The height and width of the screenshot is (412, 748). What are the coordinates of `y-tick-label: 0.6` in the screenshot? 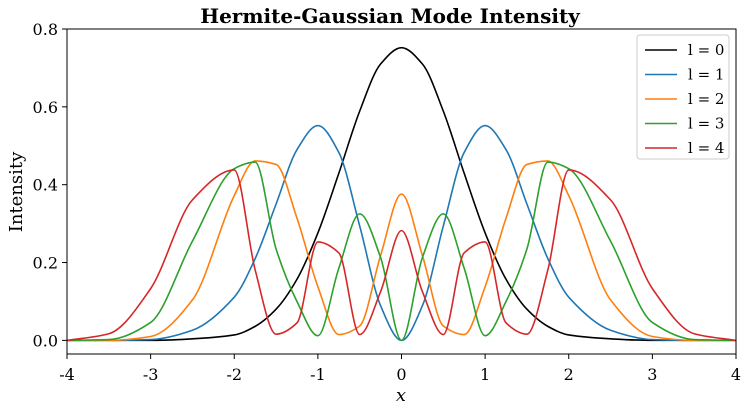 It's located at (45, 107).